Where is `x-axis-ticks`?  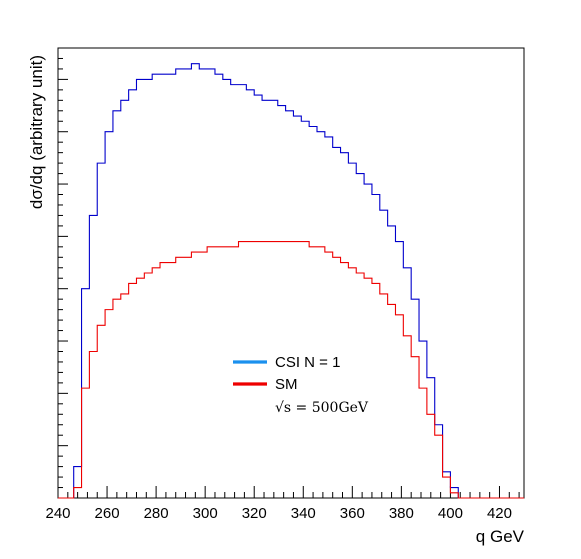 x-axis-ticks is located at coordinates (288, 492).